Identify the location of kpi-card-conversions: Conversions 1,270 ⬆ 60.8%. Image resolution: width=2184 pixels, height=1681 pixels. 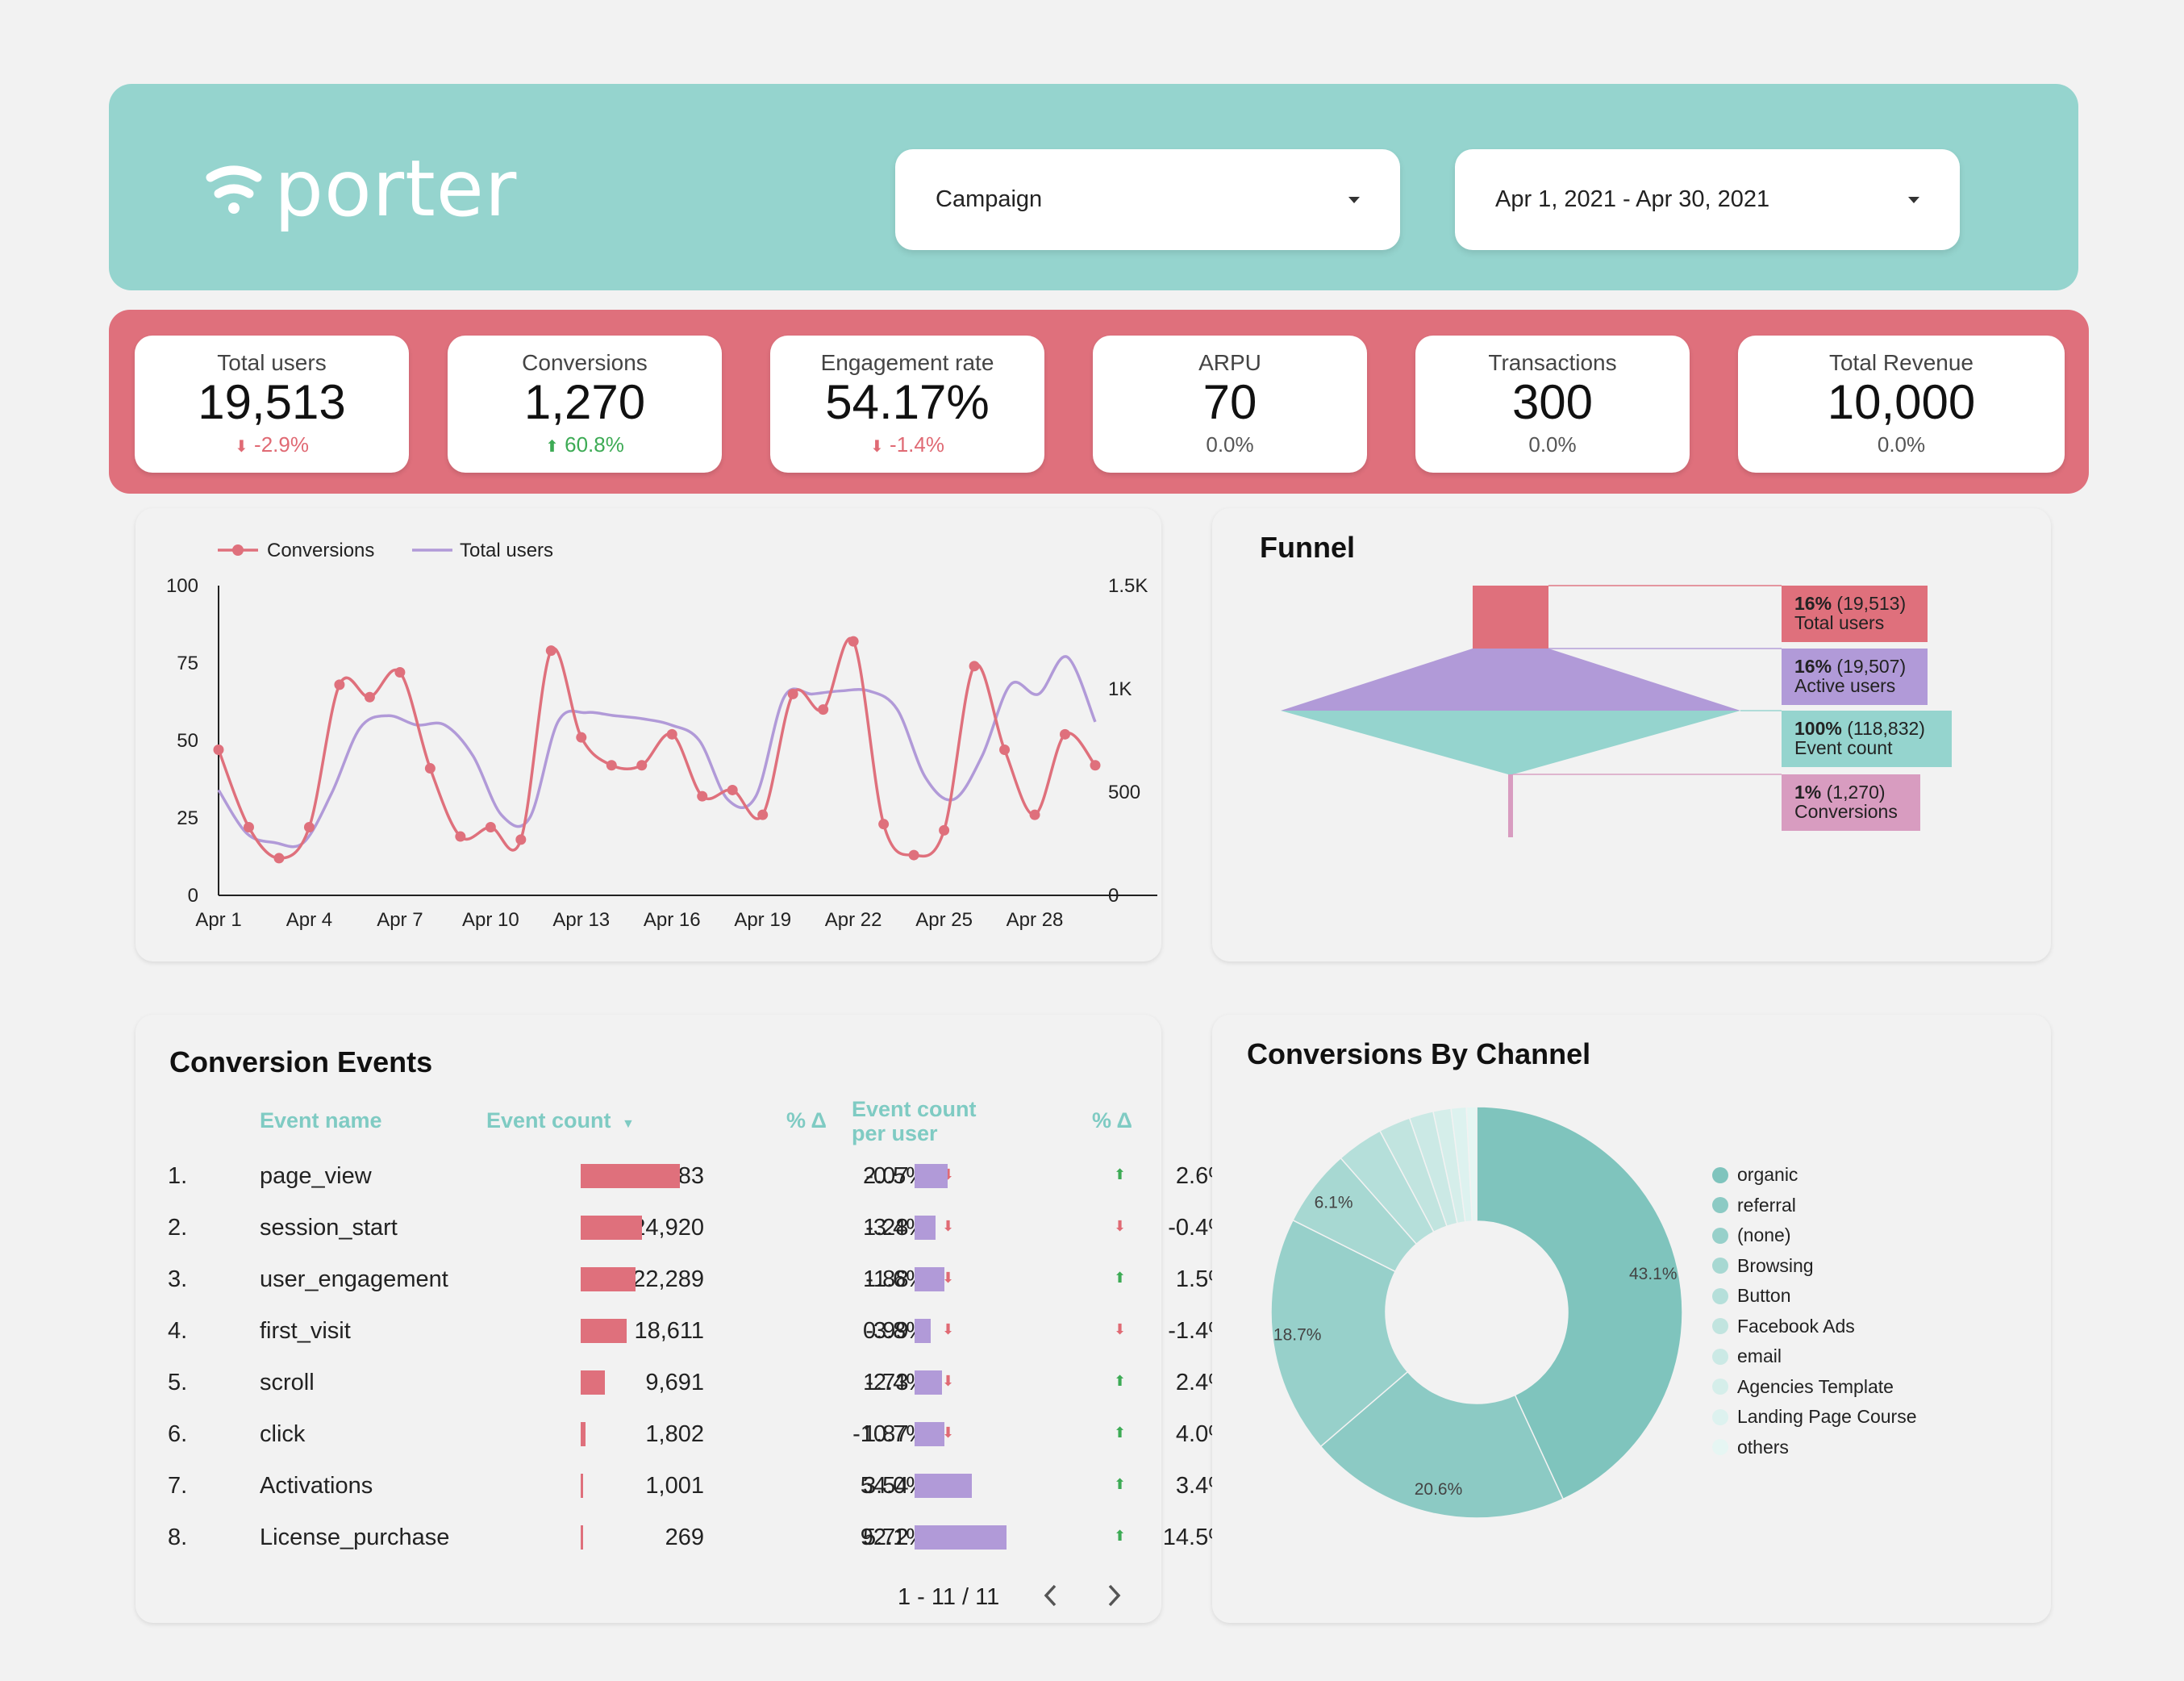
(585, 405).